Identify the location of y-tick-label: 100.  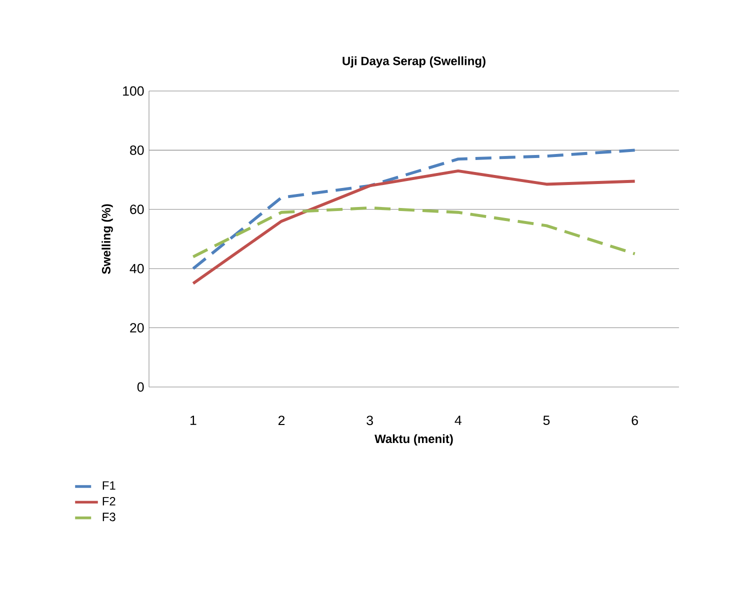
(133, 91).